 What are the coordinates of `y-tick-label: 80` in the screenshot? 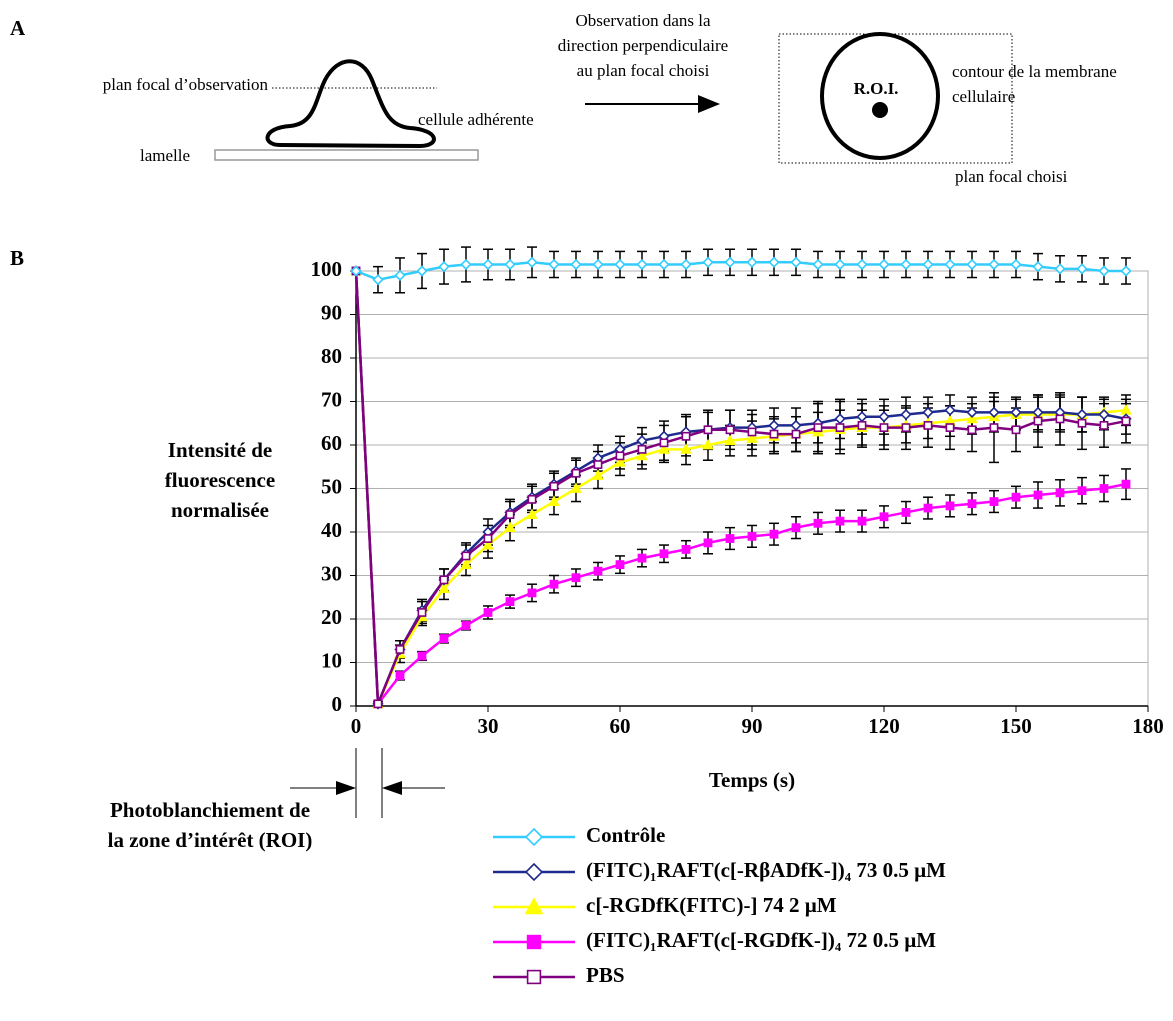 It's located at (331, 356).